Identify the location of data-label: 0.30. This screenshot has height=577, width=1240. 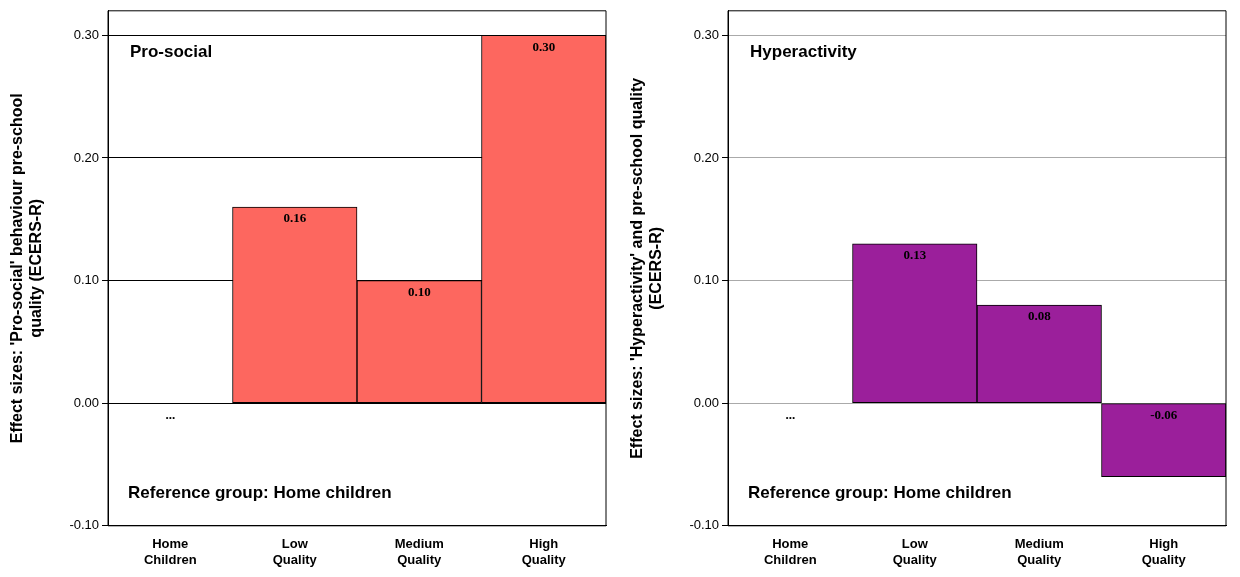
(544, 46).